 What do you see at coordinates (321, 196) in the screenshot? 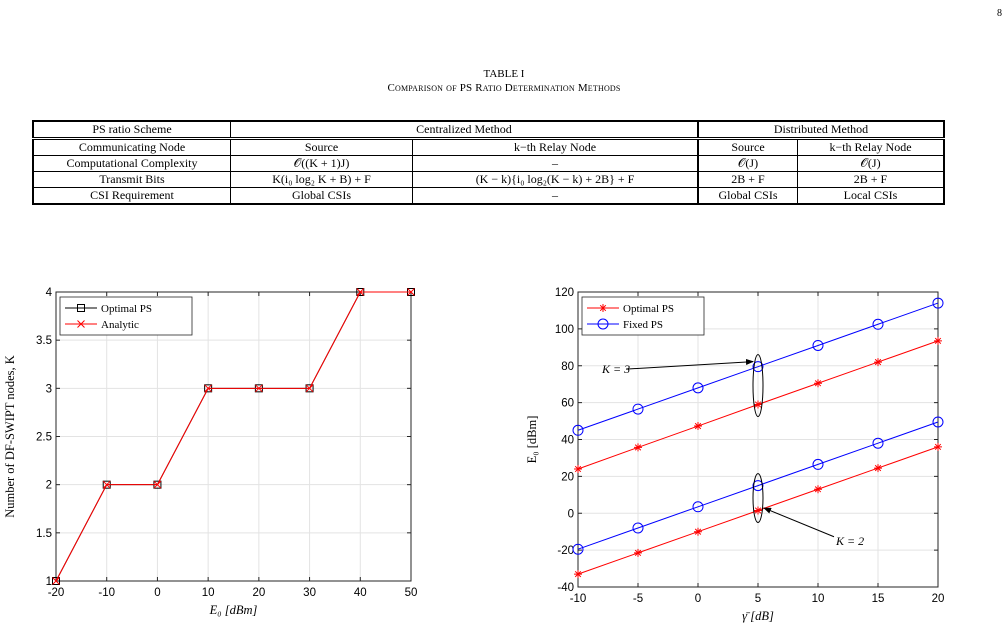
I see `table-cell: Global CSIs` at bounding box center [321, 196].